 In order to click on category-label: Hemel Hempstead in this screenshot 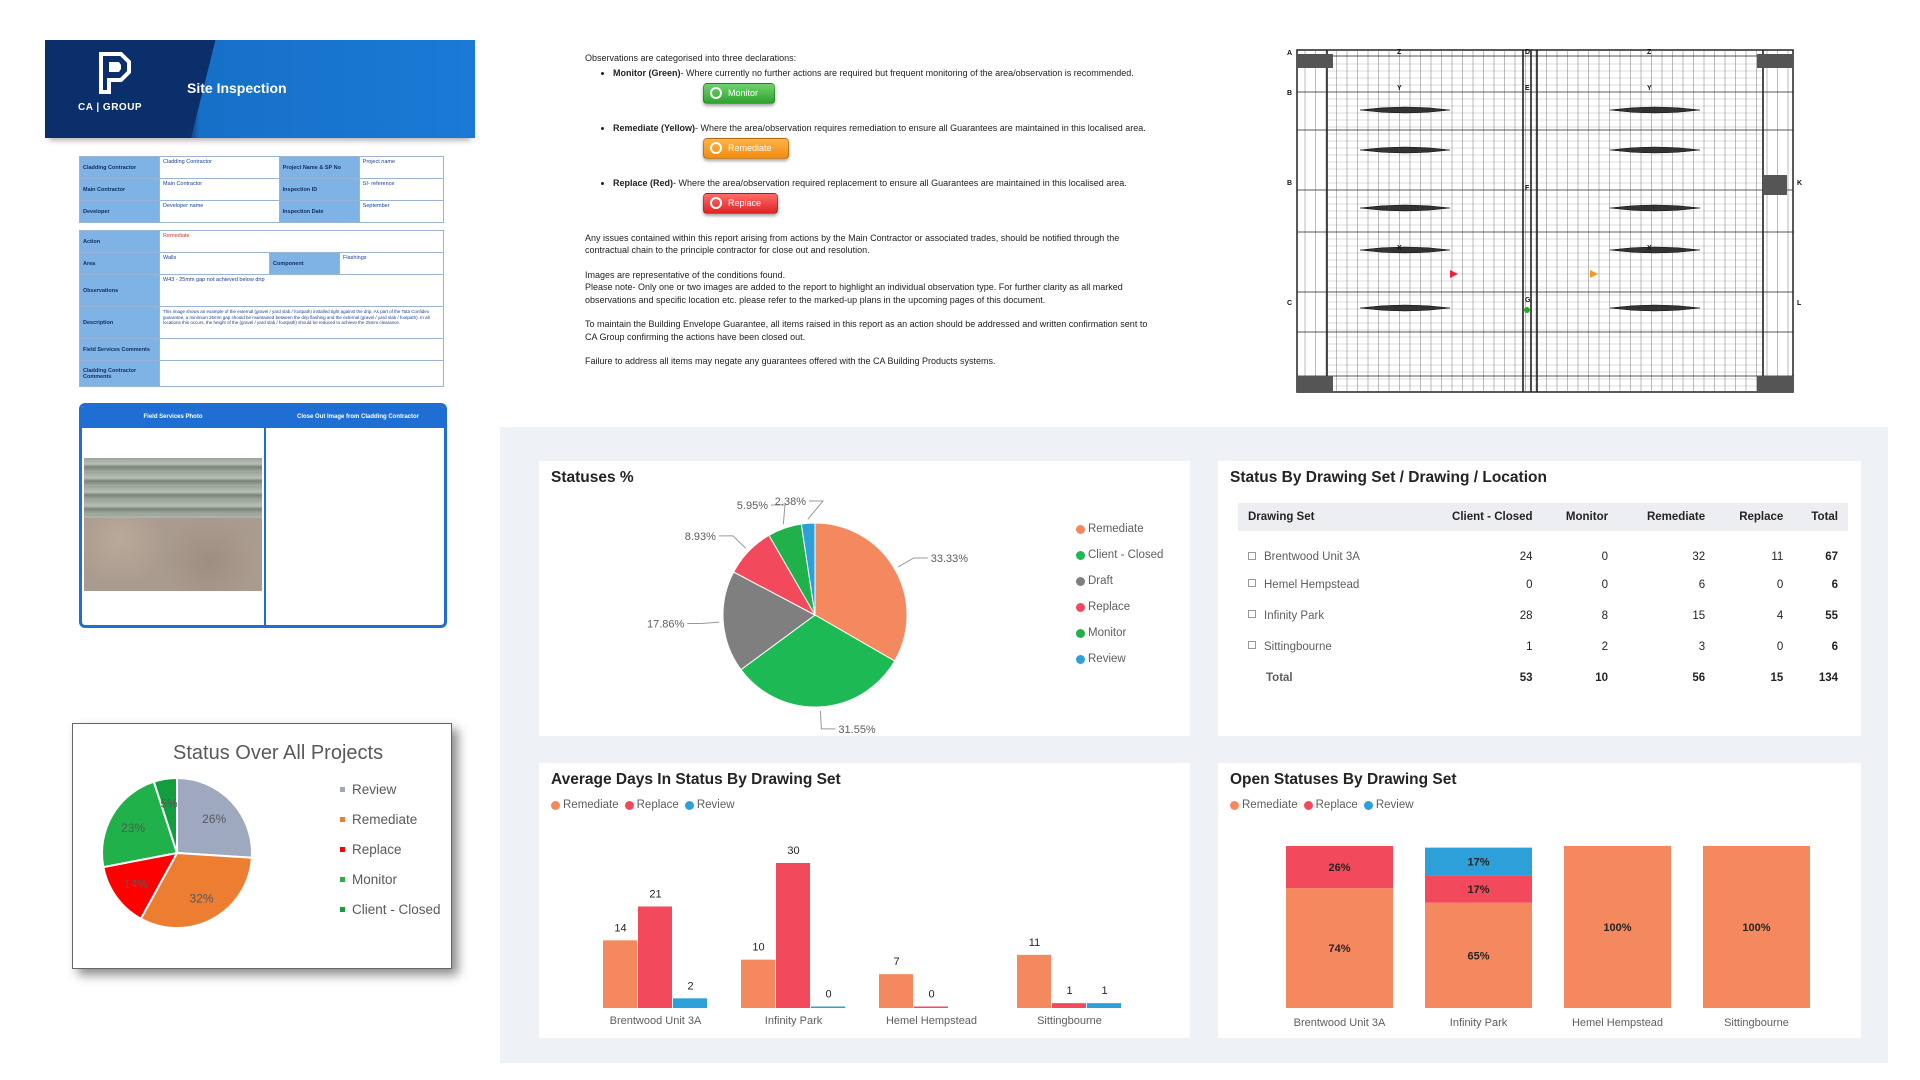, I will do `click(1617, 1023)`.